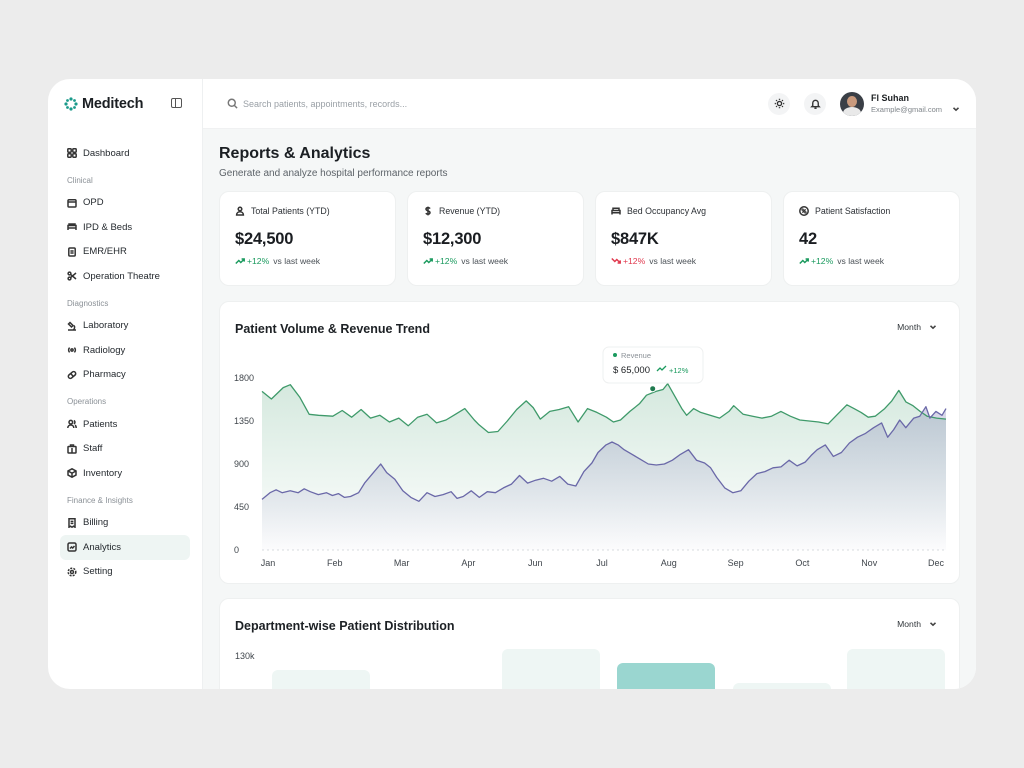 This screenshot has width=1024, height=768. I want to click on distribution-period-dropdown: Month, so click(917, 624).